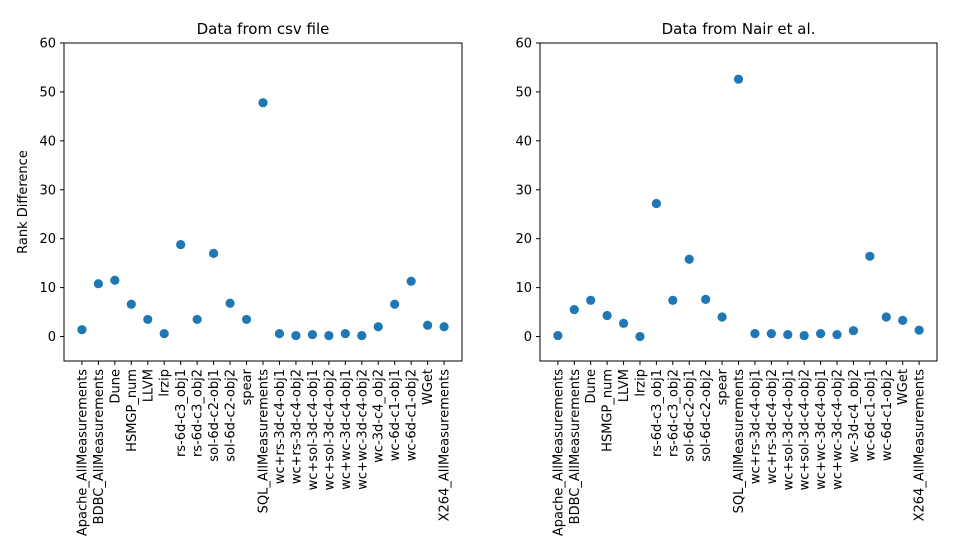  Describe the element at coordinates (379, 416) in the screenshot. I see `x-tick-label: wc-3d-c4_obj2` at that location.